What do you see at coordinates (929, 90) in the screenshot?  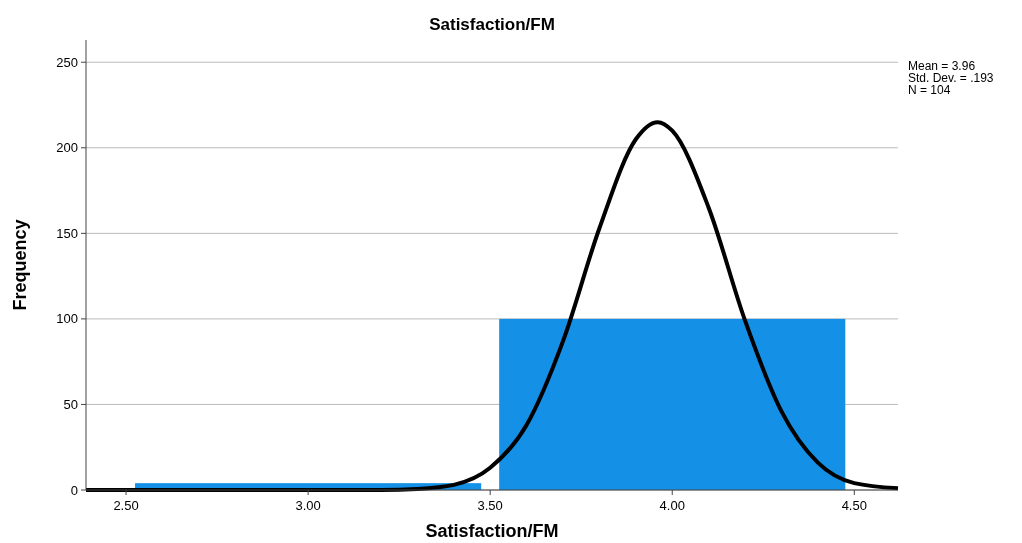 I see `text: N = 104` at bounding box center [929, 90].